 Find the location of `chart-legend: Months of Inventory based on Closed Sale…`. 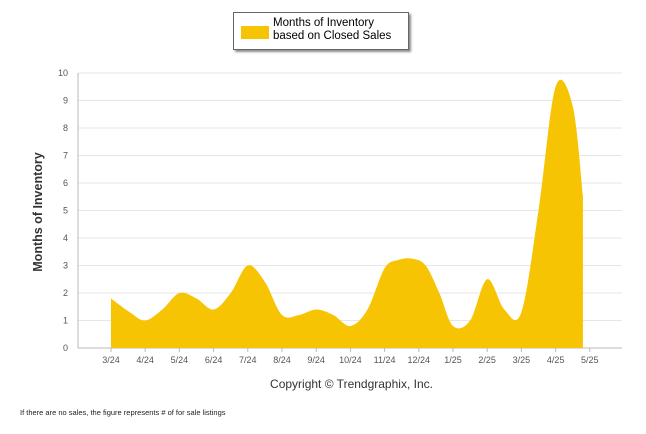

chart-legend: Months of Inventory based on Closed Sale… is located at coordinates (321, 31).